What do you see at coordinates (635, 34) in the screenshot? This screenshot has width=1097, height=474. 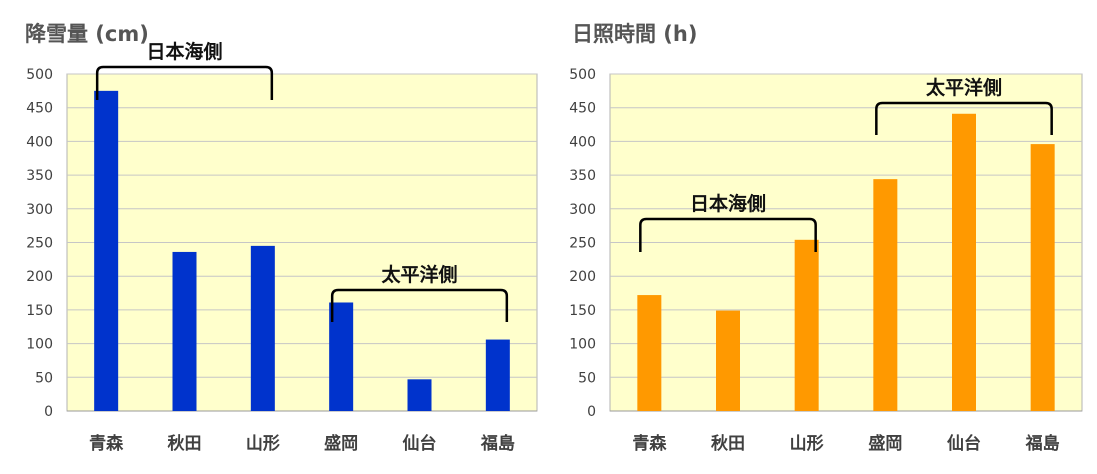 I see `chart-title: 日照時間 (h)` at bounding box center [635, 34].